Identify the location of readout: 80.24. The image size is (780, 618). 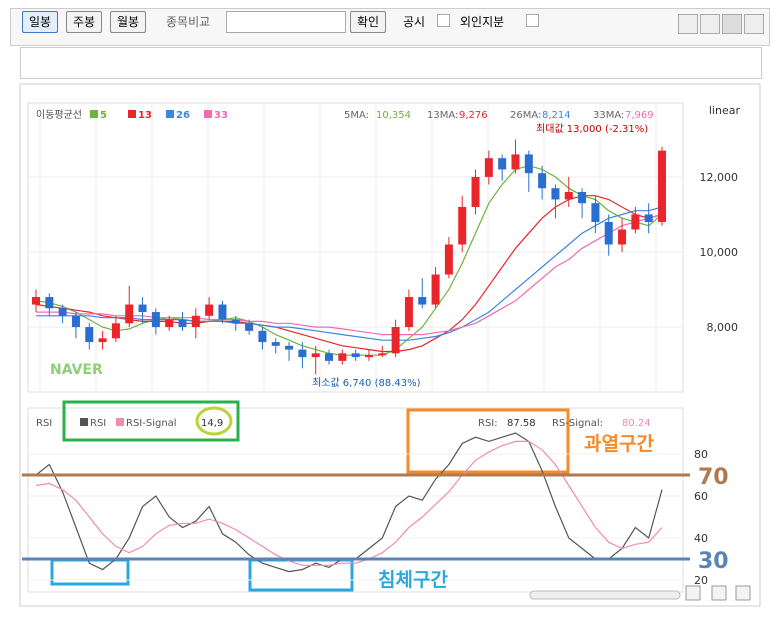
(636, 423).